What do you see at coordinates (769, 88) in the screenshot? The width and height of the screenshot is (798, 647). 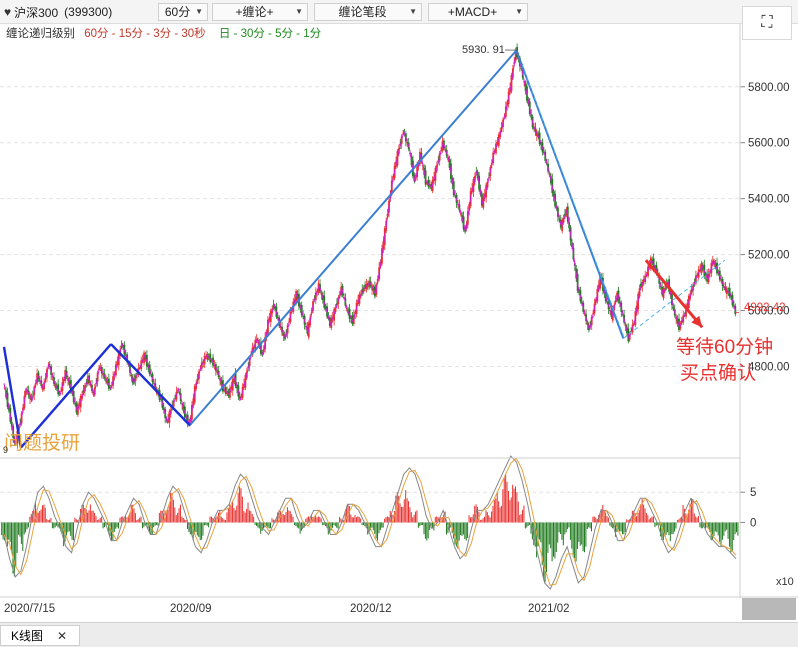 I see `y-tick-label: 5800.00` at bounding box center [769, 88].